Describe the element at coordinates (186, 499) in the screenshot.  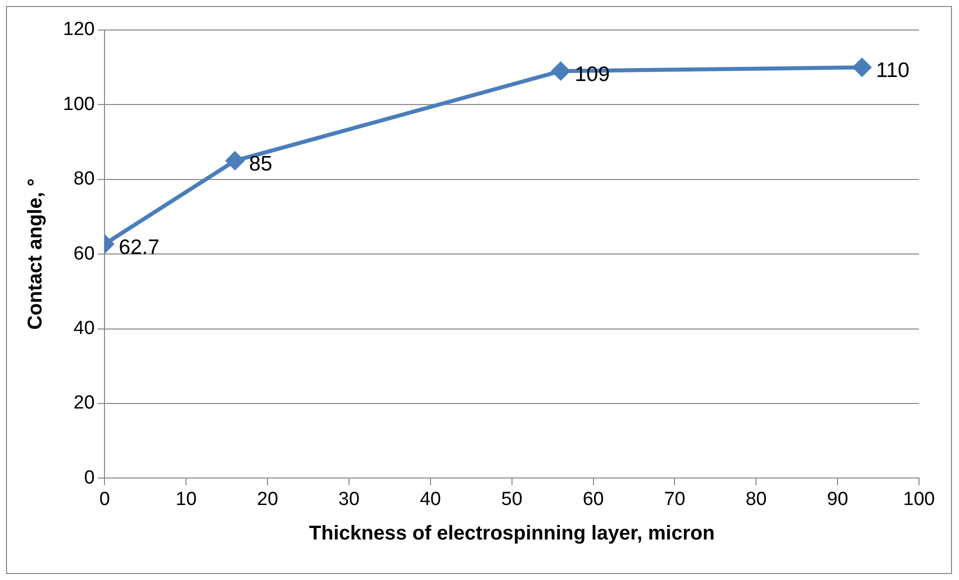
I see `x-tick-label: 10` at that location.